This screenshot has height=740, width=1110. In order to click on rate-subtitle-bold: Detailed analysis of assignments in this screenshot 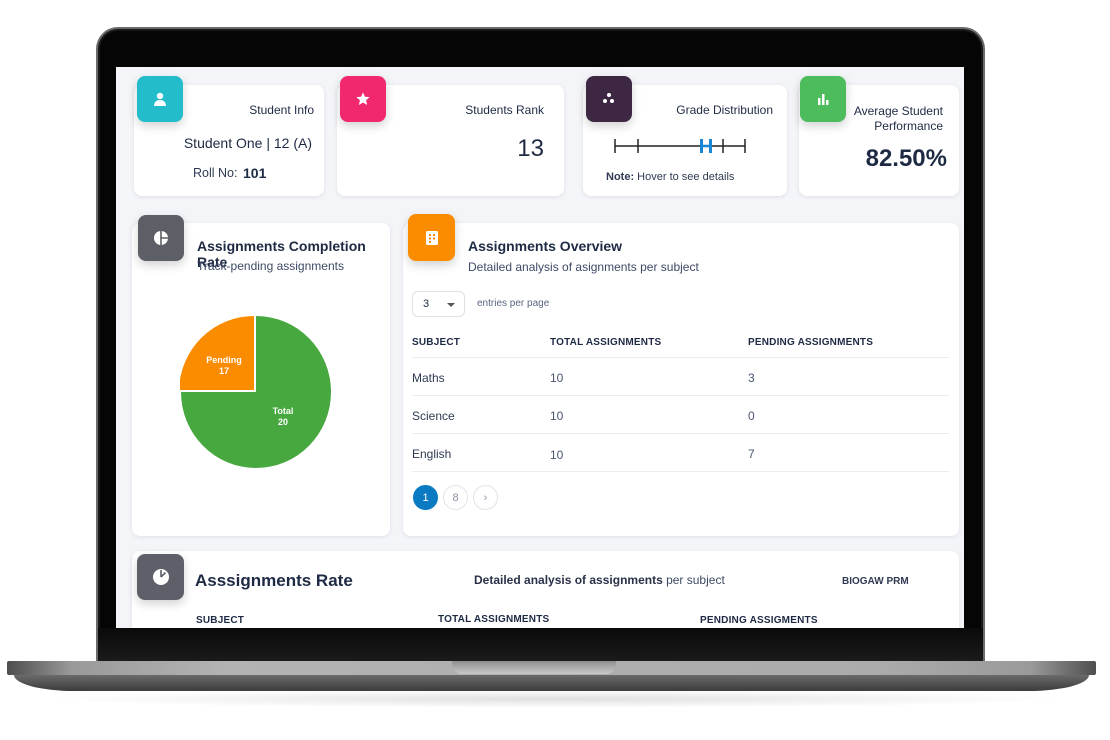, I will do `click(568, 580)`.